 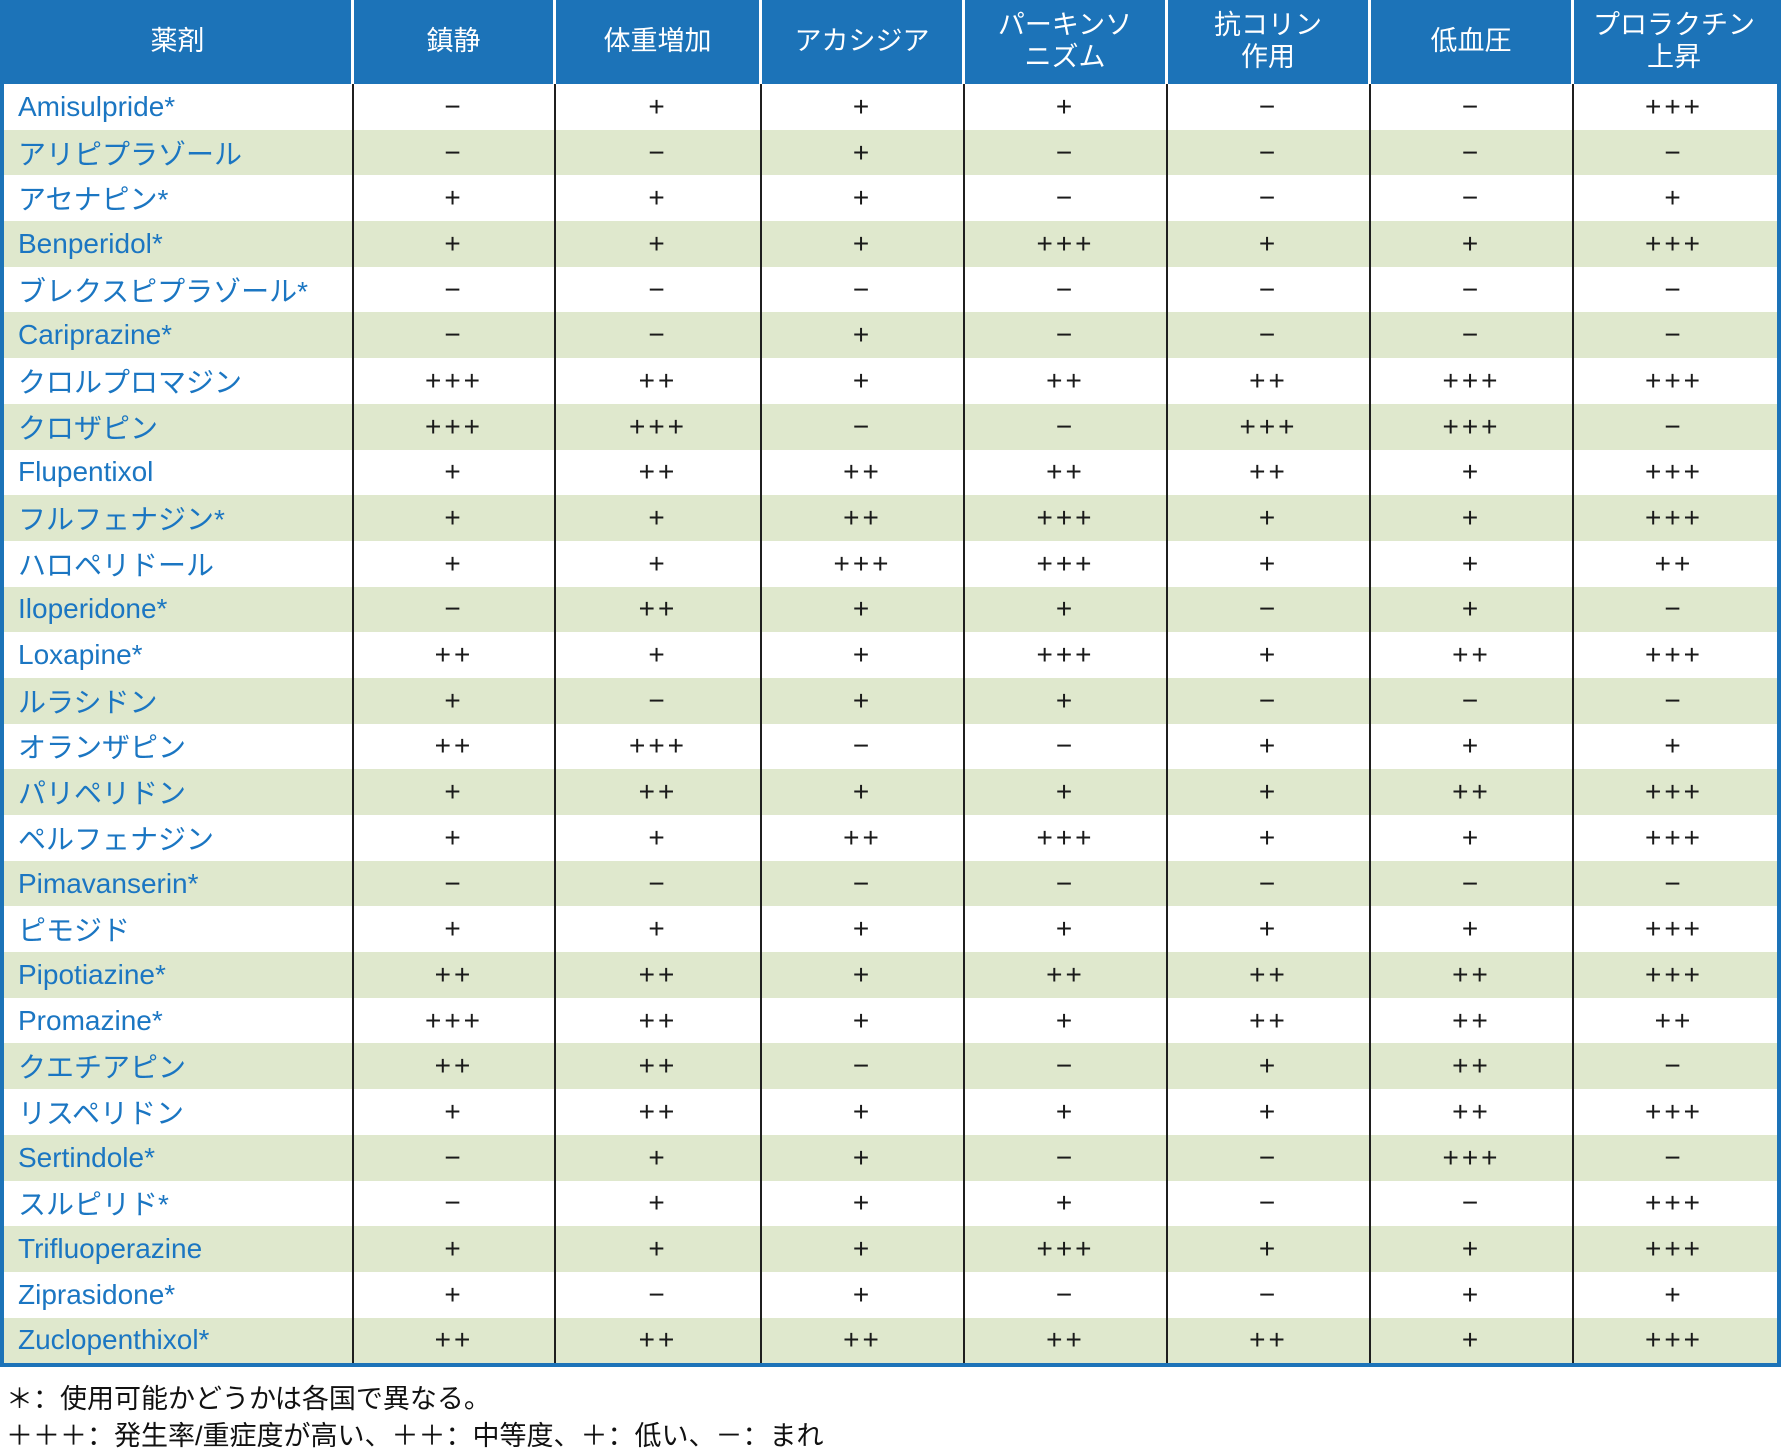 What do you see at coordinates (1674, 198) in the screenshot?
I see `value-cell-prolactin: +` at bounding box center [1674, 198].